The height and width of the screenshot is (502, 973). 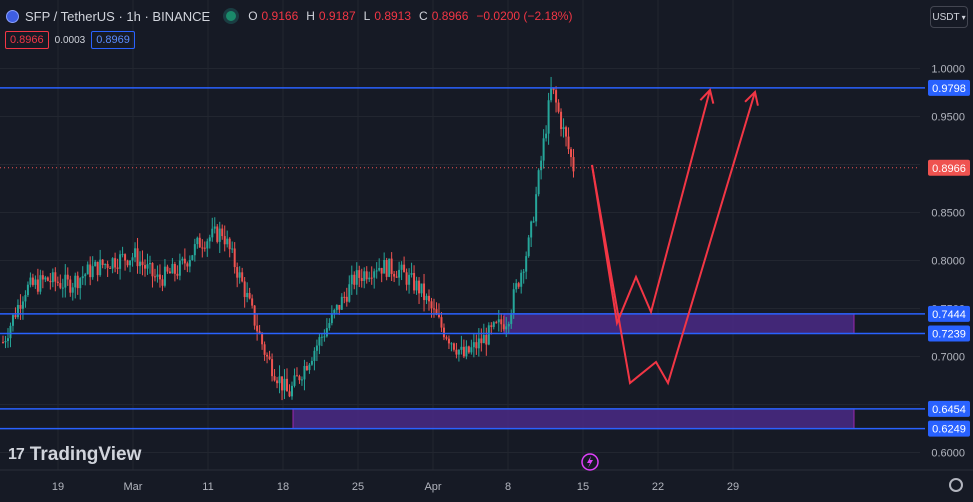 What do you see at coordinates (948, 214) in the screenshot?
I see `y-tick-label: 0.8500` at bounding box center [948, 214].